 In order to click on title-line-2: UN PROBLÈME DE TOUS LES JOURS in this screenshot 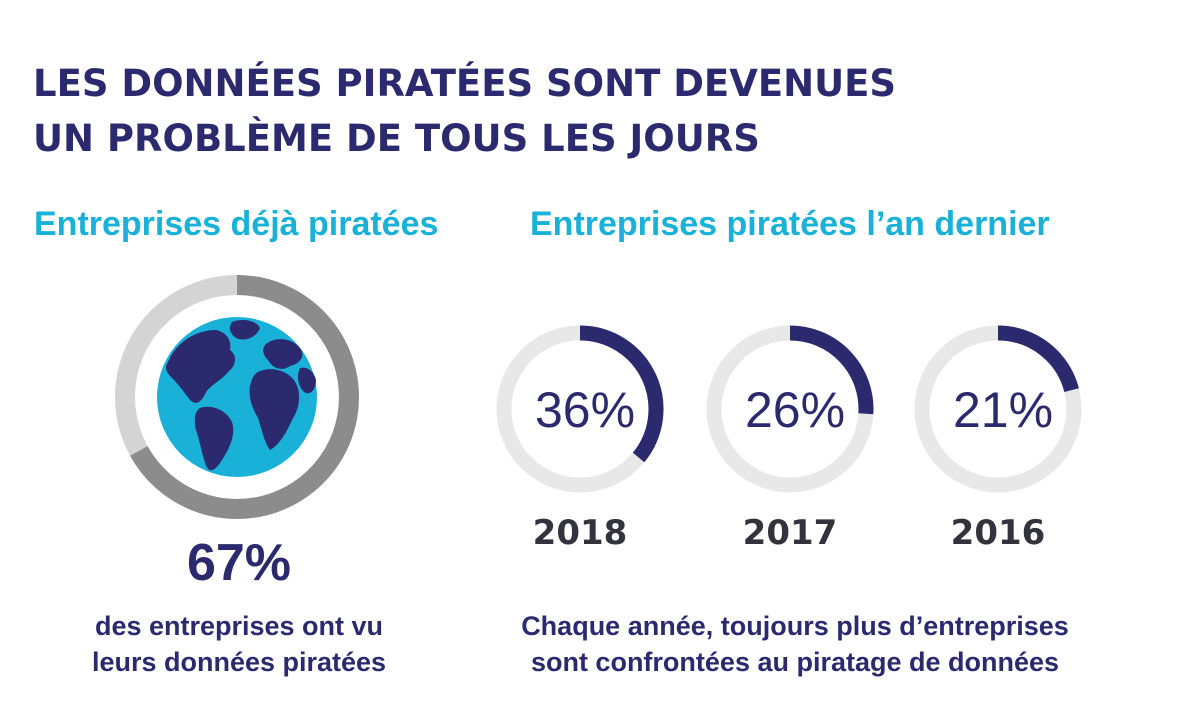, I will do `click(396, 138)`.